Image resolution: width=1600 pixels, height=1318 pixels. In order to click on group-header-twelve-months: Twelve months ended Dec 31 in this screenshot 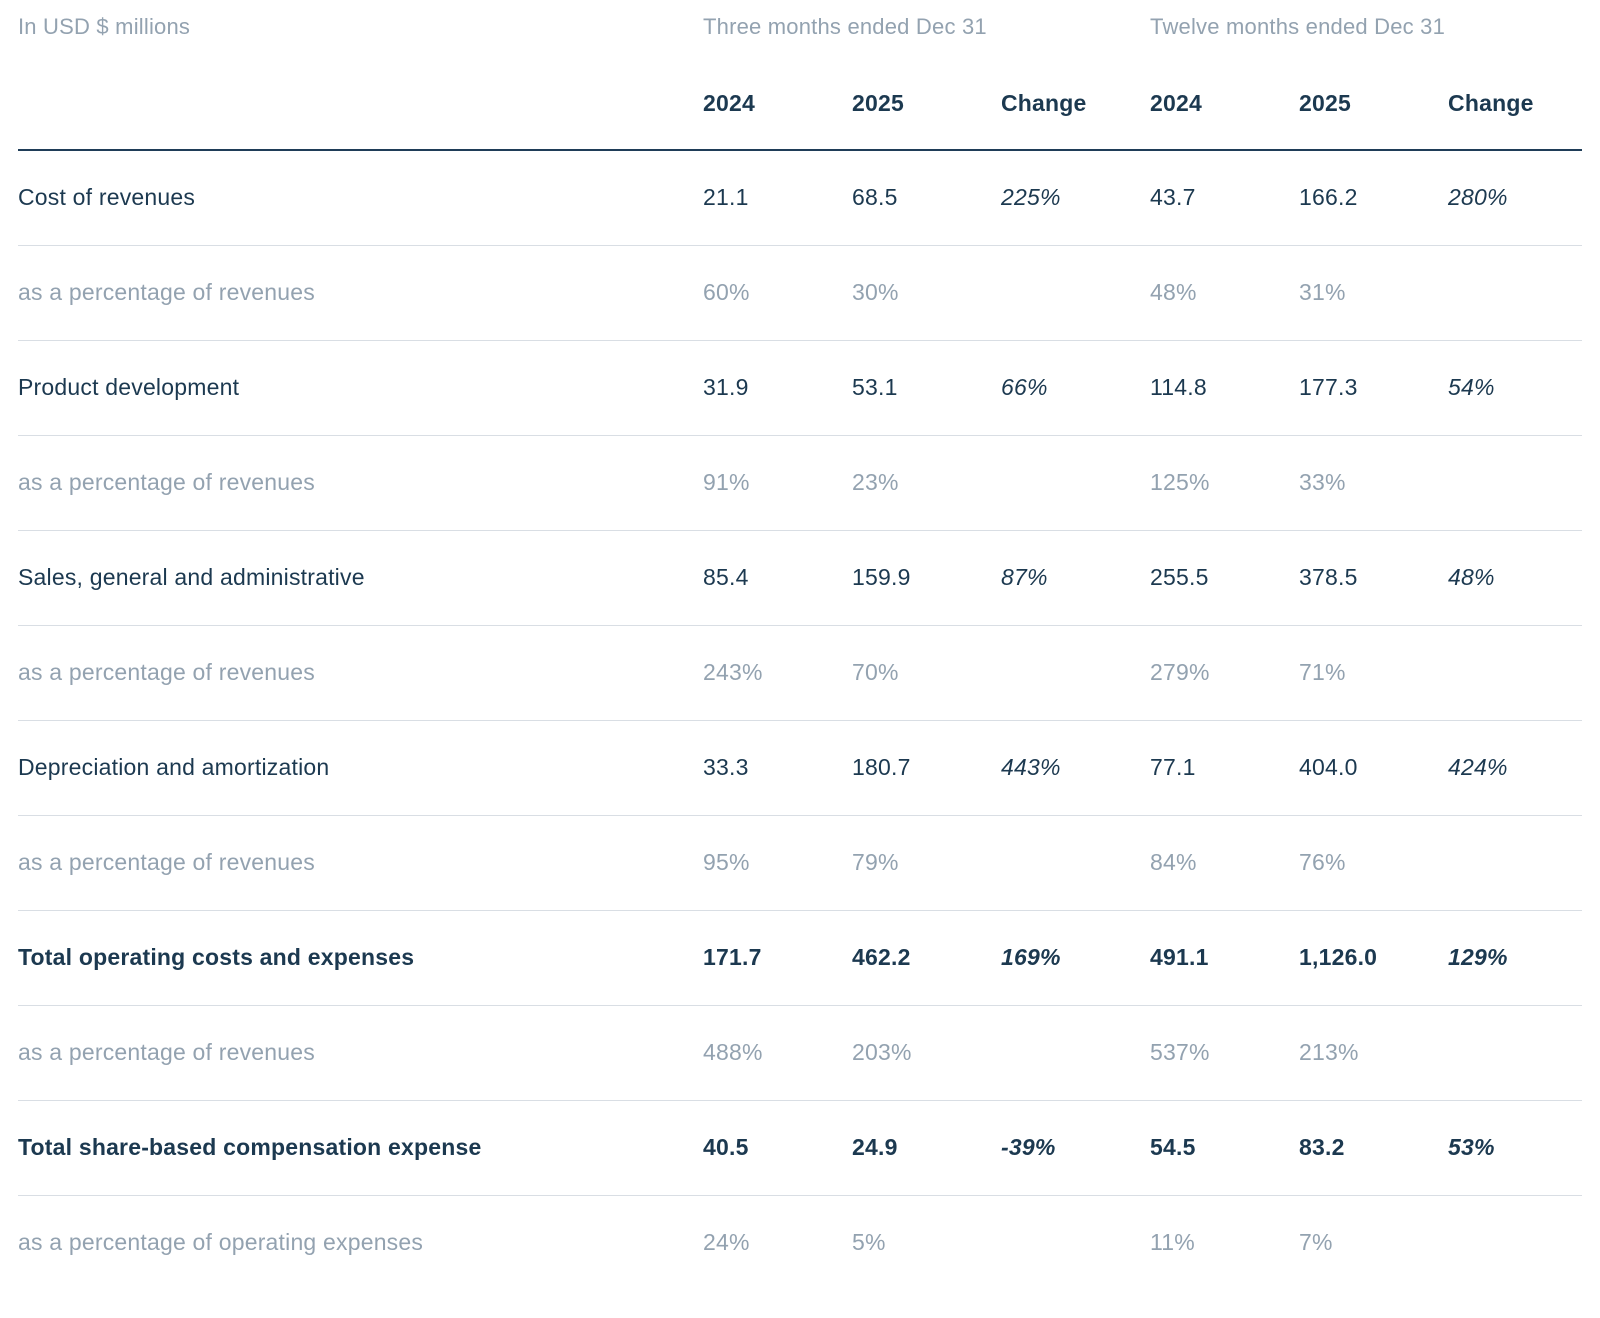, I will do `click(1298, 26)`.